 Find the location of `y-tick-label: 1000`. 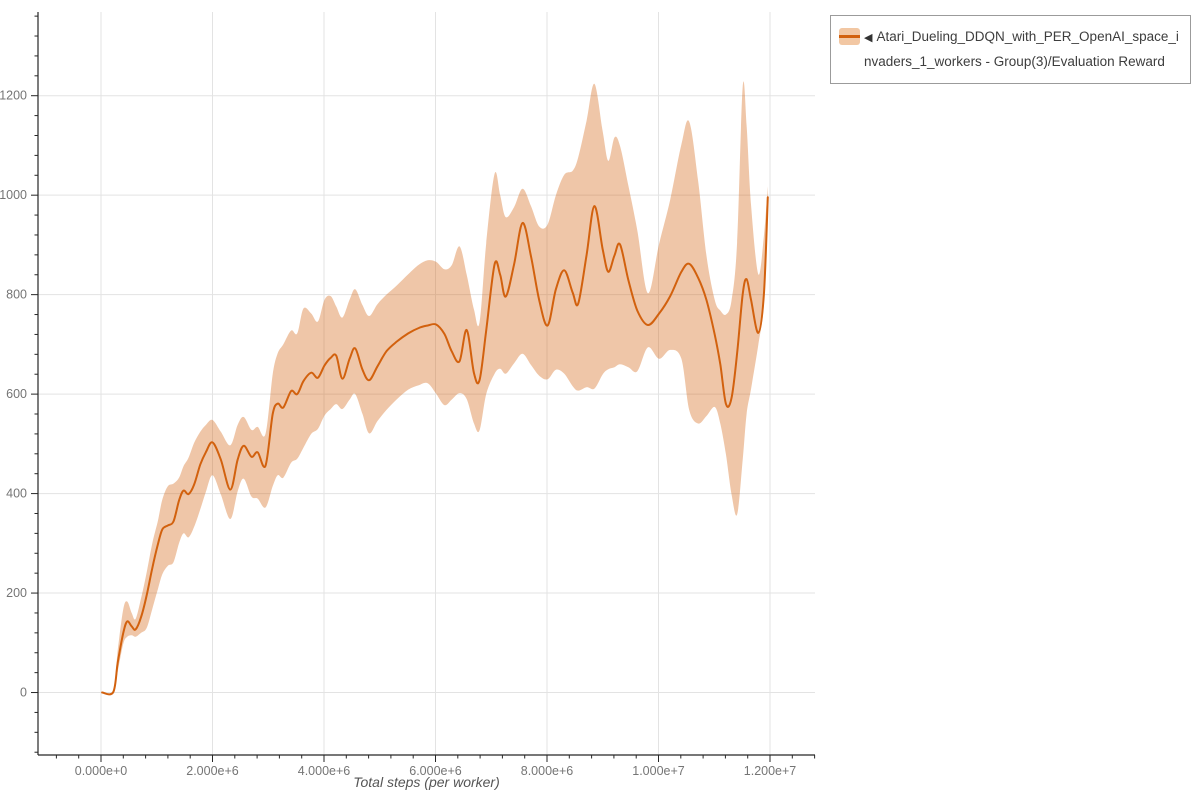

y-tick-label: 1000 is located at coordinates (13, 195).